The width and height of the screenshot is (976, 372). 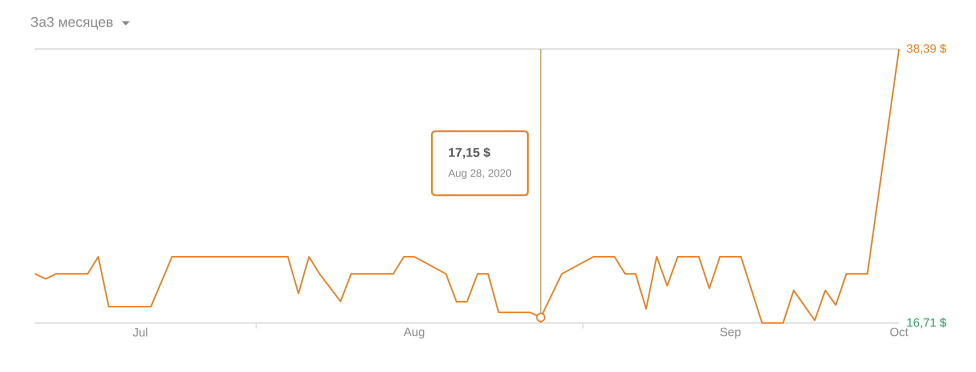 What do you see at coordinates (469, 153) in the screenshot?
I see `annotation: 17,15 $` at bounding box center [469, 153].